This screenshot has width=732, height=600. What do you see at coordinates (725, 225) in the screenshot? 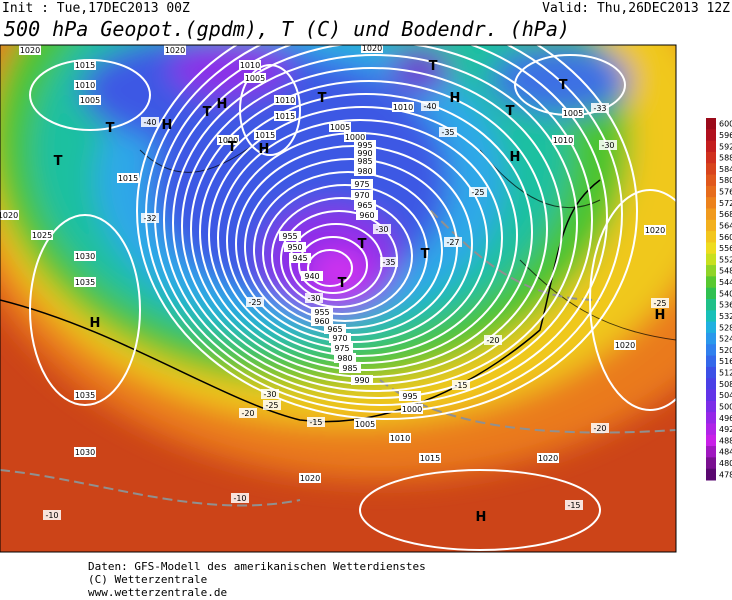
I see `legend-label: 564` at bounding box center [725, 225].